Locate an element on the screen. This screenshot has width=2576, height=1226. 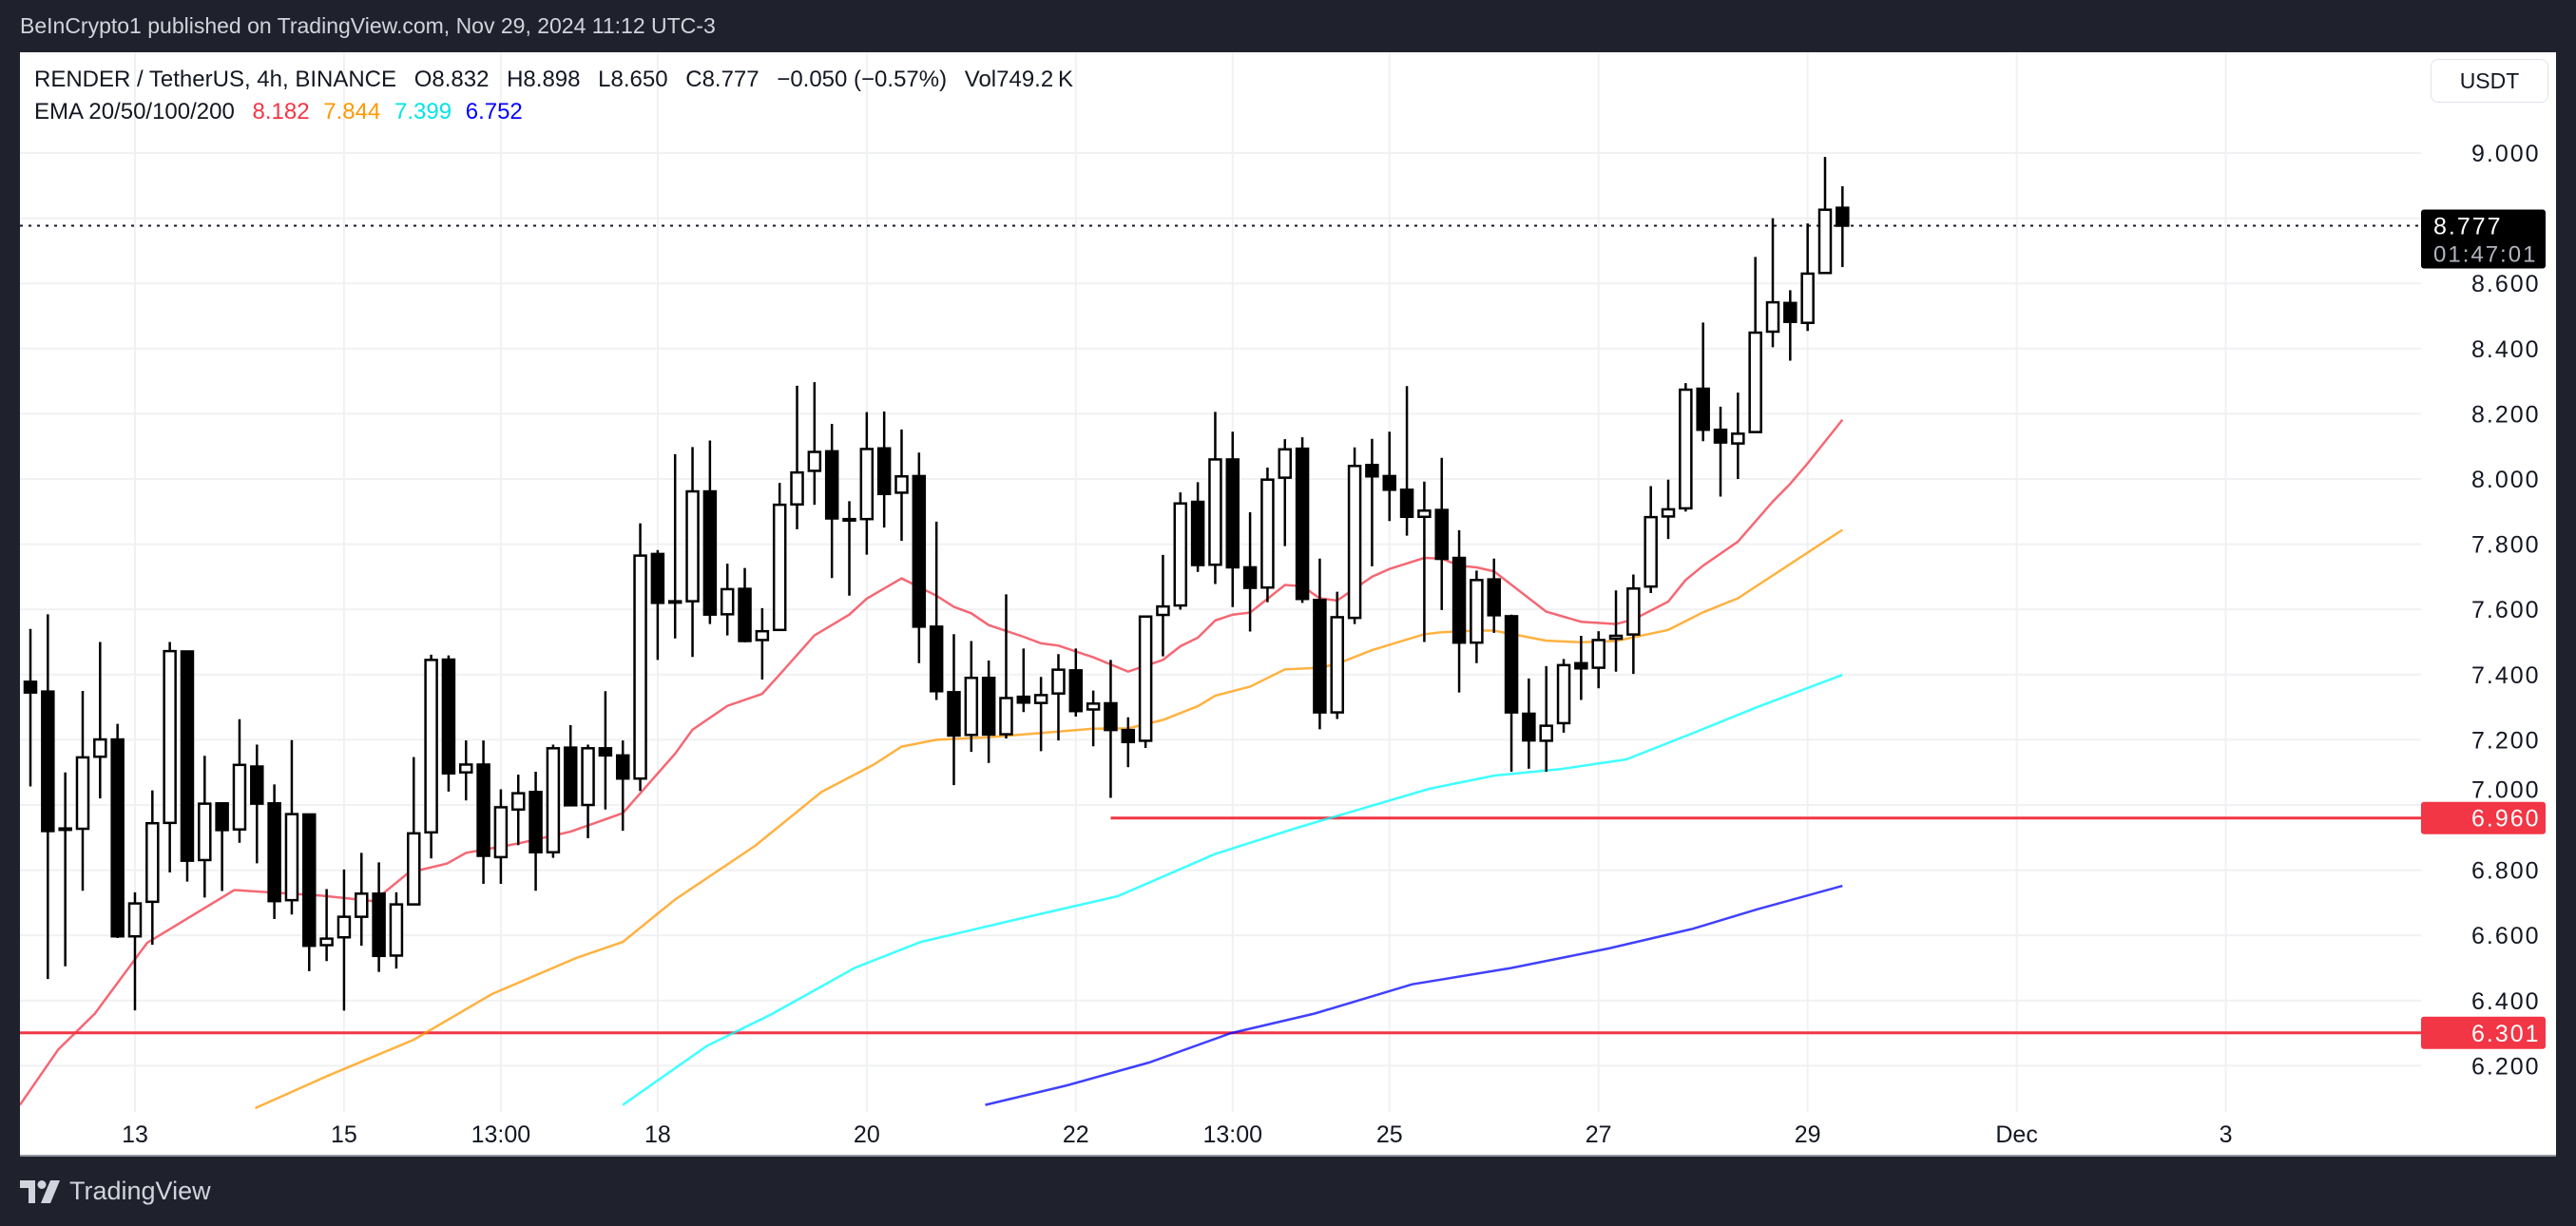
footer-logo: TradingView is located at coordinates (115, 1192).